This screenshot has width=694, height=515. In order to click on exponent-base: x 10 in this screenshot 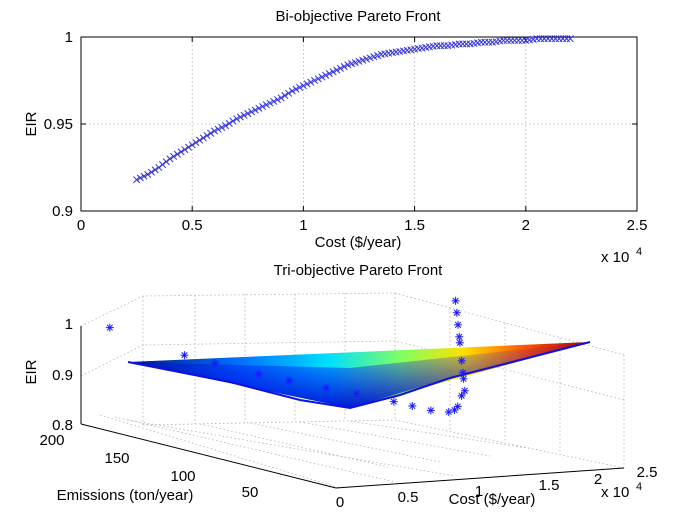, I will do `click(615, 492)`.